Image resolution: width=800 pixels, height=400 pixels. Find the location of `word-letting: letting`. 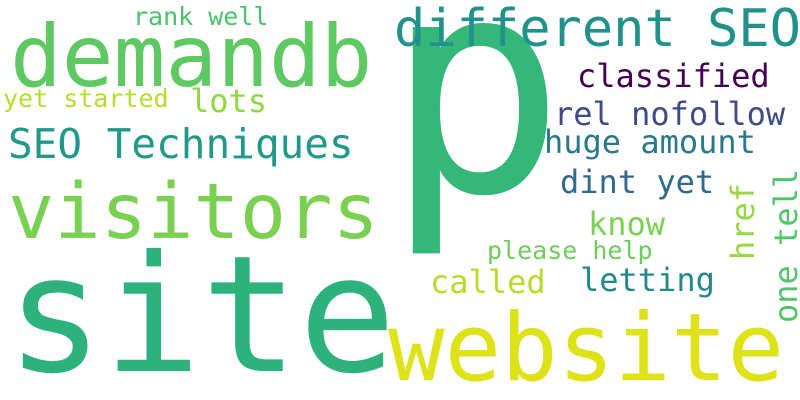

word-letting: letting is located at coordinates (647, 280).